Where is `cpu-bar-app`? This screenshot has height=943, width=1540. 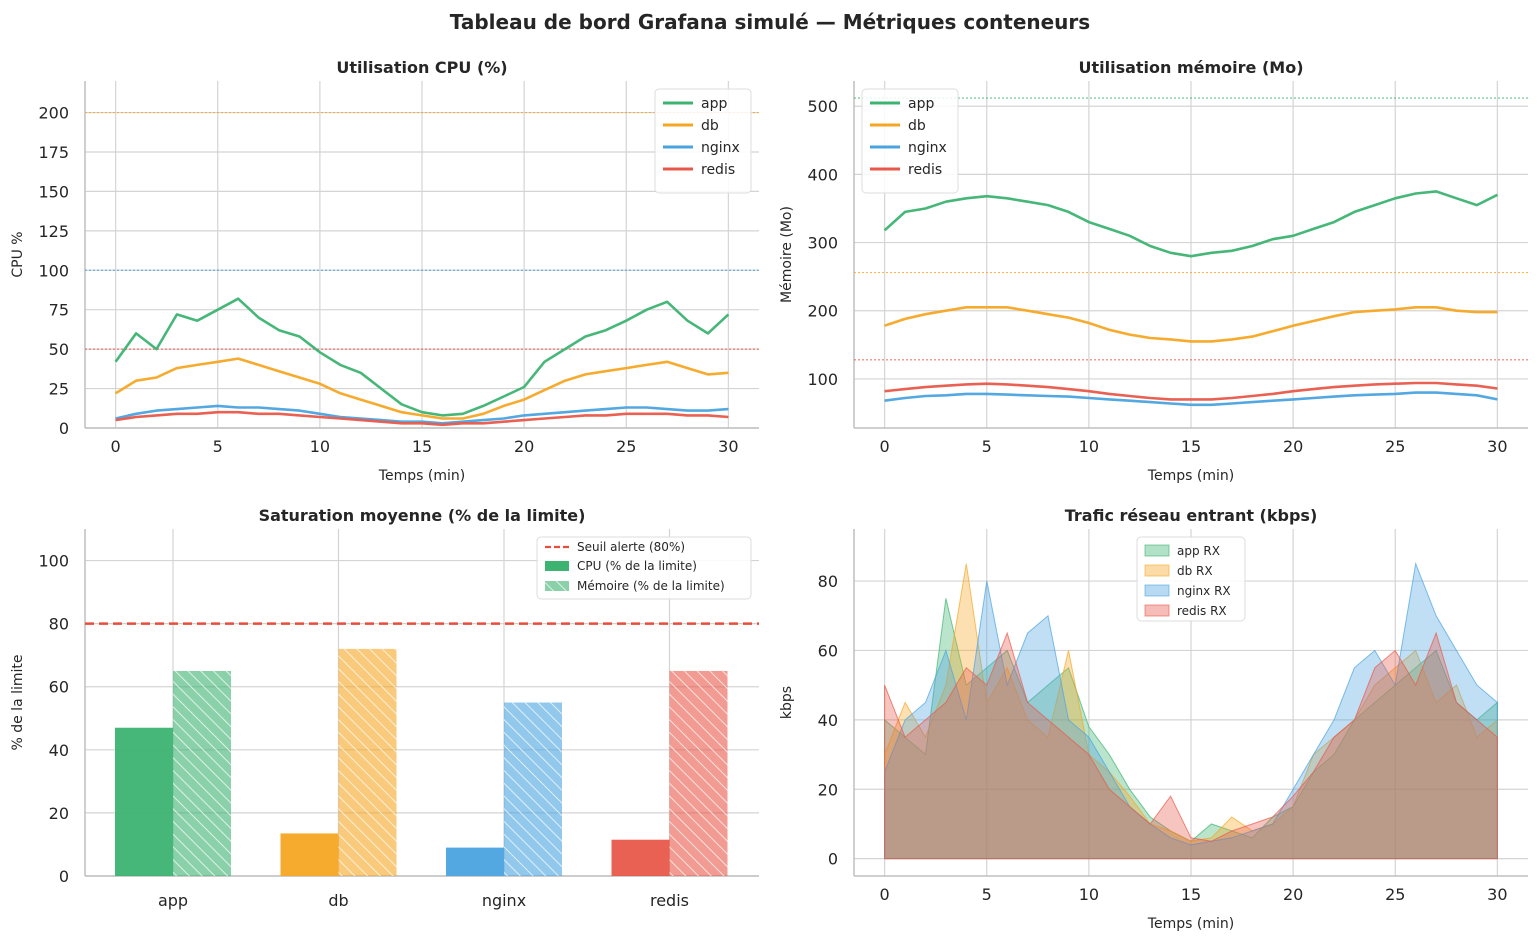 cpu-bar-app is located at coordinates (144, 801).